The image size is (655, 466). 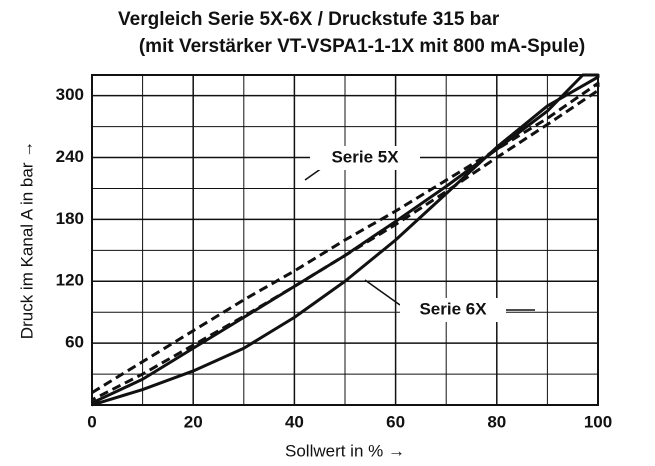 What do you see at coordinates (382, 292) in the screenshot?
I see `leader-line` at bounding box center [382, 292].